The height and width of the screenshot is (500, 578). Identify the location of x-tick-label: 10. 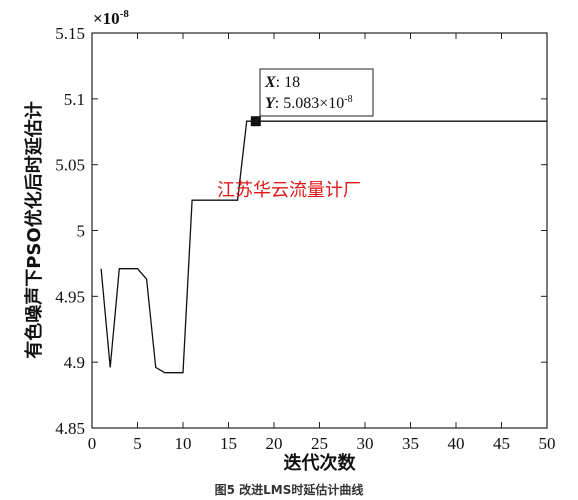
(183, 443).